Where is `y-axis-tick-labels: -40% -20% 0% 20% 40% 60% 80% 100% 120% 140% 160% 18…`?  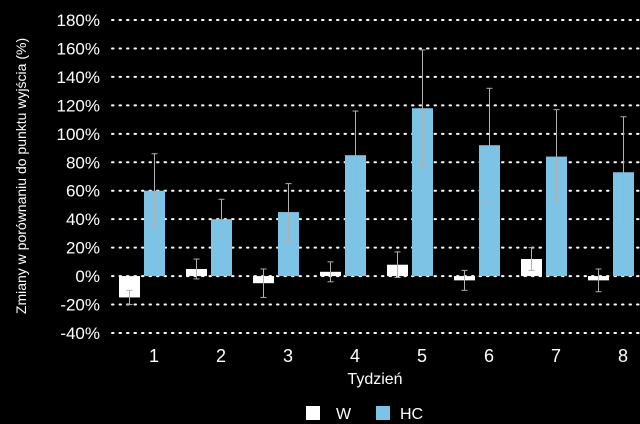 y-axis-tick-labels: -40% -20% 0% 20% 40% 60% 80% 100% 120% 140% 160% 18… is located at coordinates (78, 177).